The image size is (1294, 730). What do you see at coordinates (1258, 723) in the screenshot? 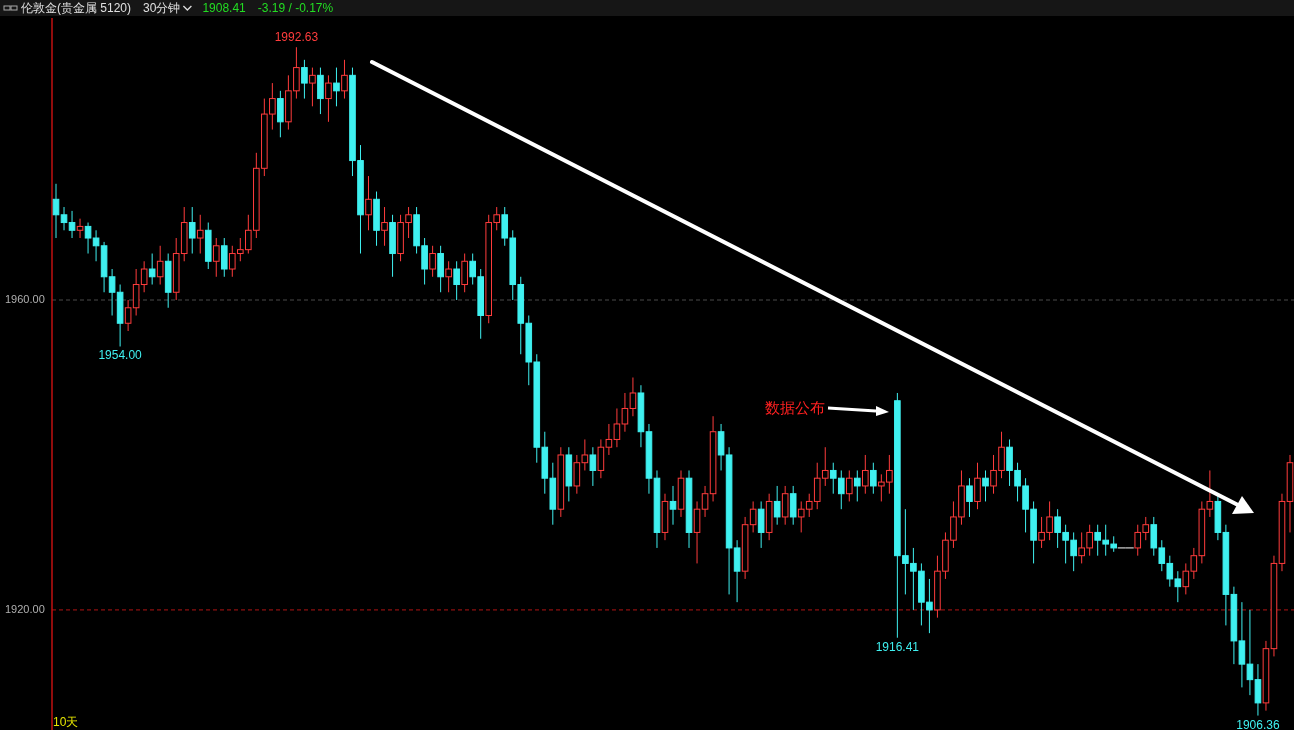
I see `annotation: 1906.36` at bounding box center [1258, 723].